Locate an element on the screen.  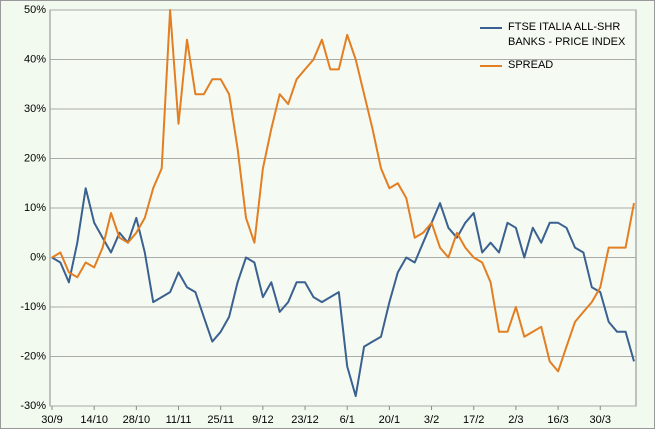
x-tick-label: 3/2 is located at coordinates (431, 420).